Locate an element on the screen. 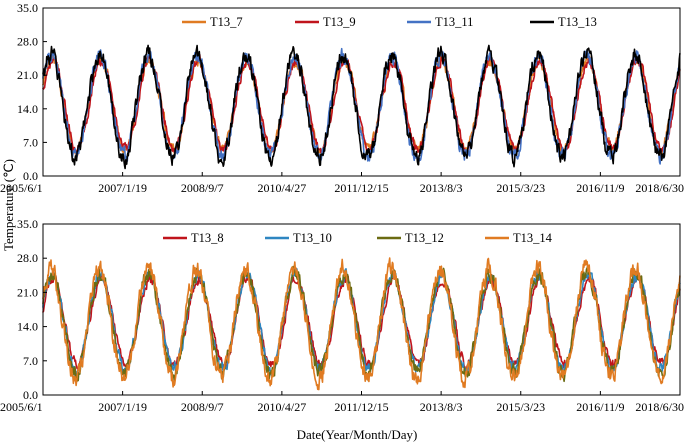 The width and height of the screenshot is (685, 445). legend-entry: T13_14 is located at coordinates (533, 238).